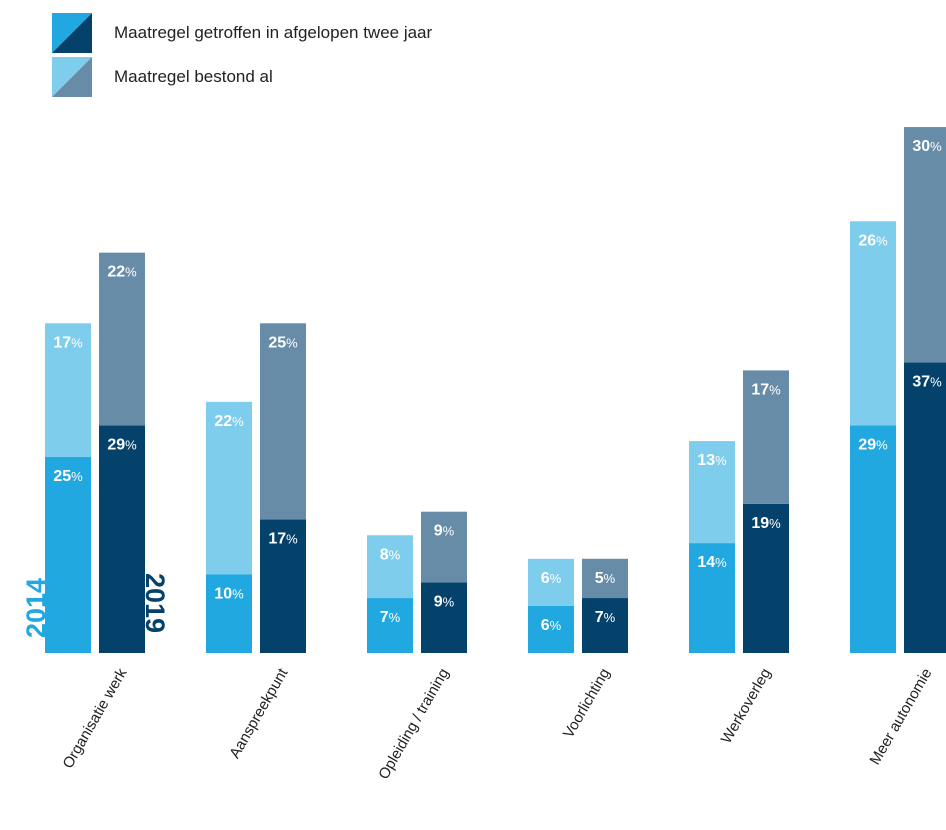  Describe the element at coordinates (155, 603) in the screenshot. I see `year-label-2019: 2019` at that location.